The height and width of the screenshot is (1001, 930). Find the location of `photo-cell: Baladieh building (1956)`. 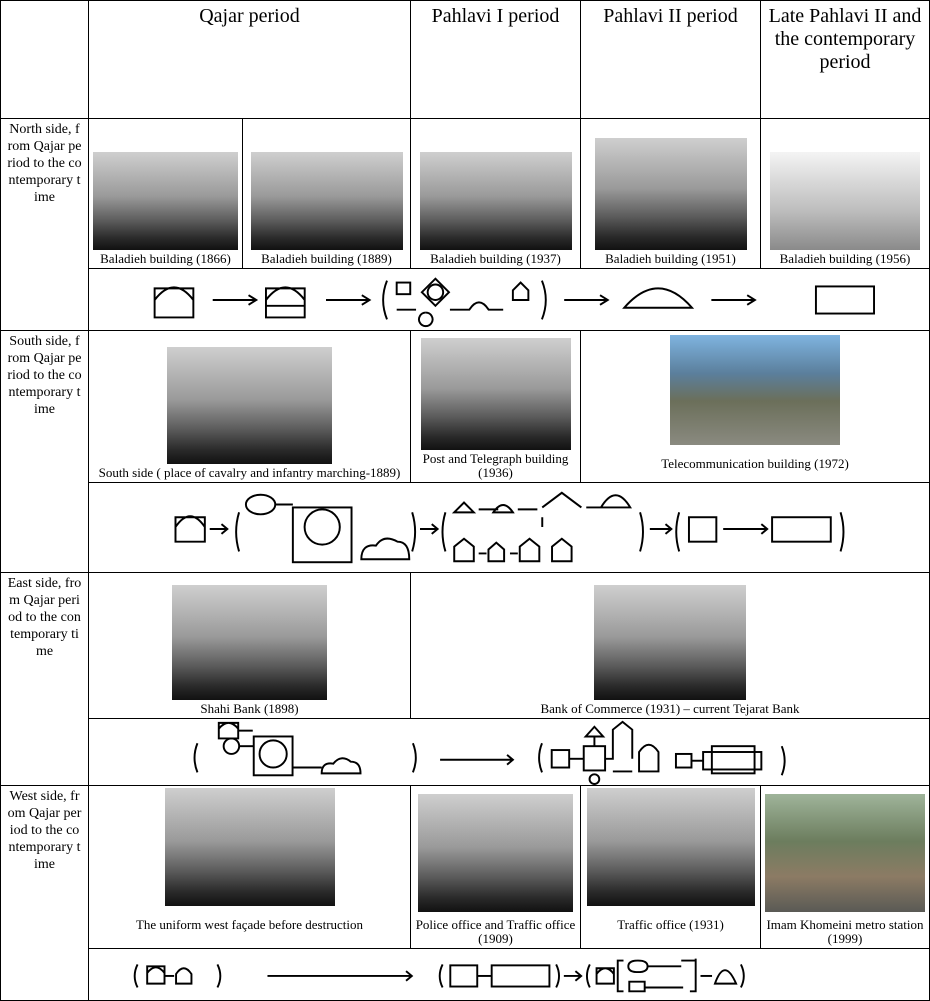

photo-cell: Baladieh building (1956) is located at coordinates (845, 193).